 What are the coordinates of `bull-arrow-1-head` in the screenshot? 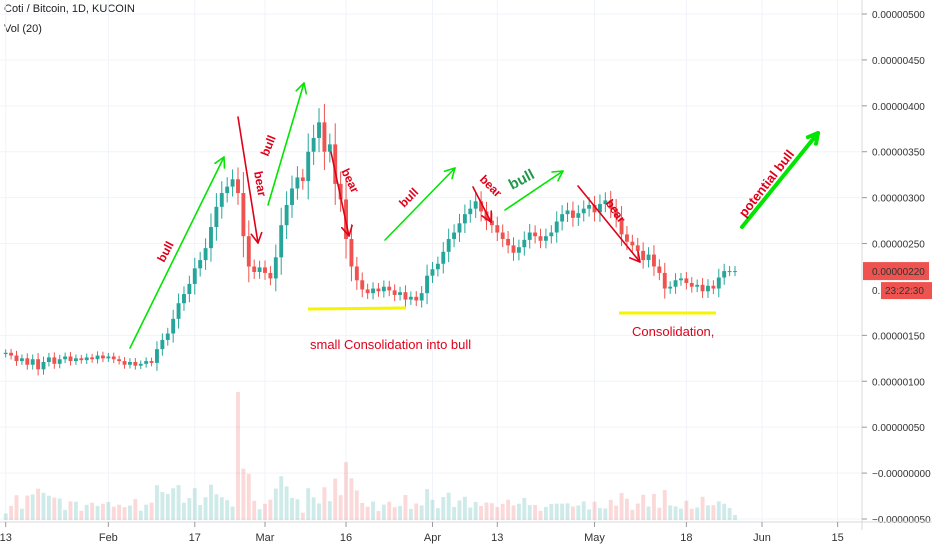 It's located at (220, 162).